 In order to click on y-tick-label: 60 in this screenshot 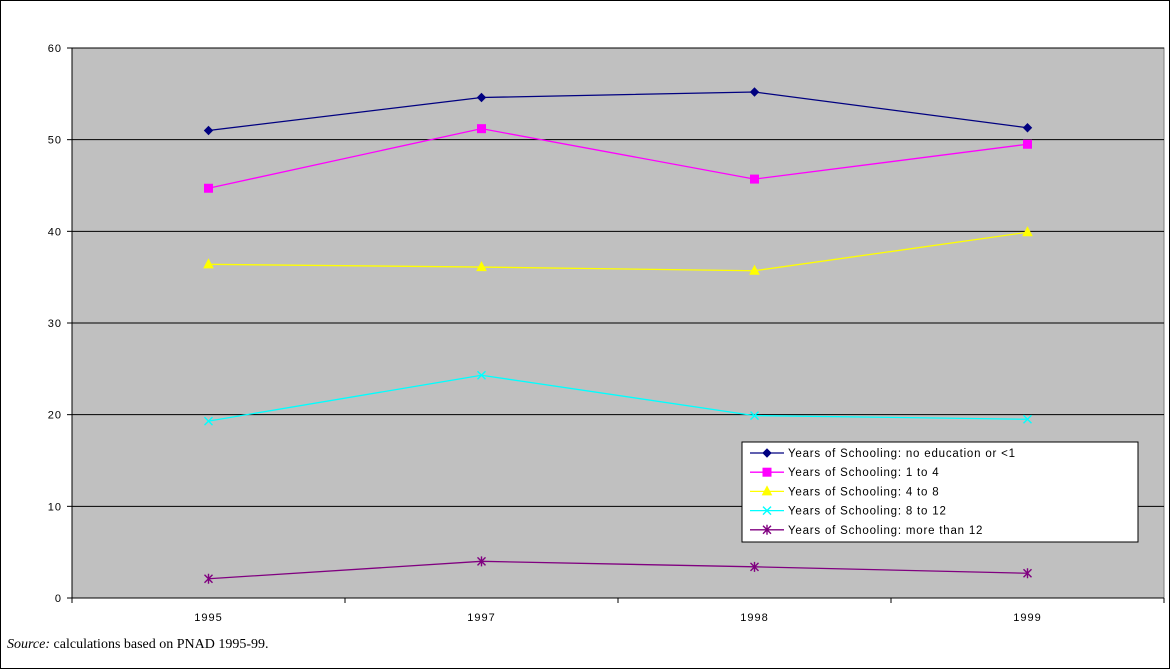, I will do `click(55, 49)`.